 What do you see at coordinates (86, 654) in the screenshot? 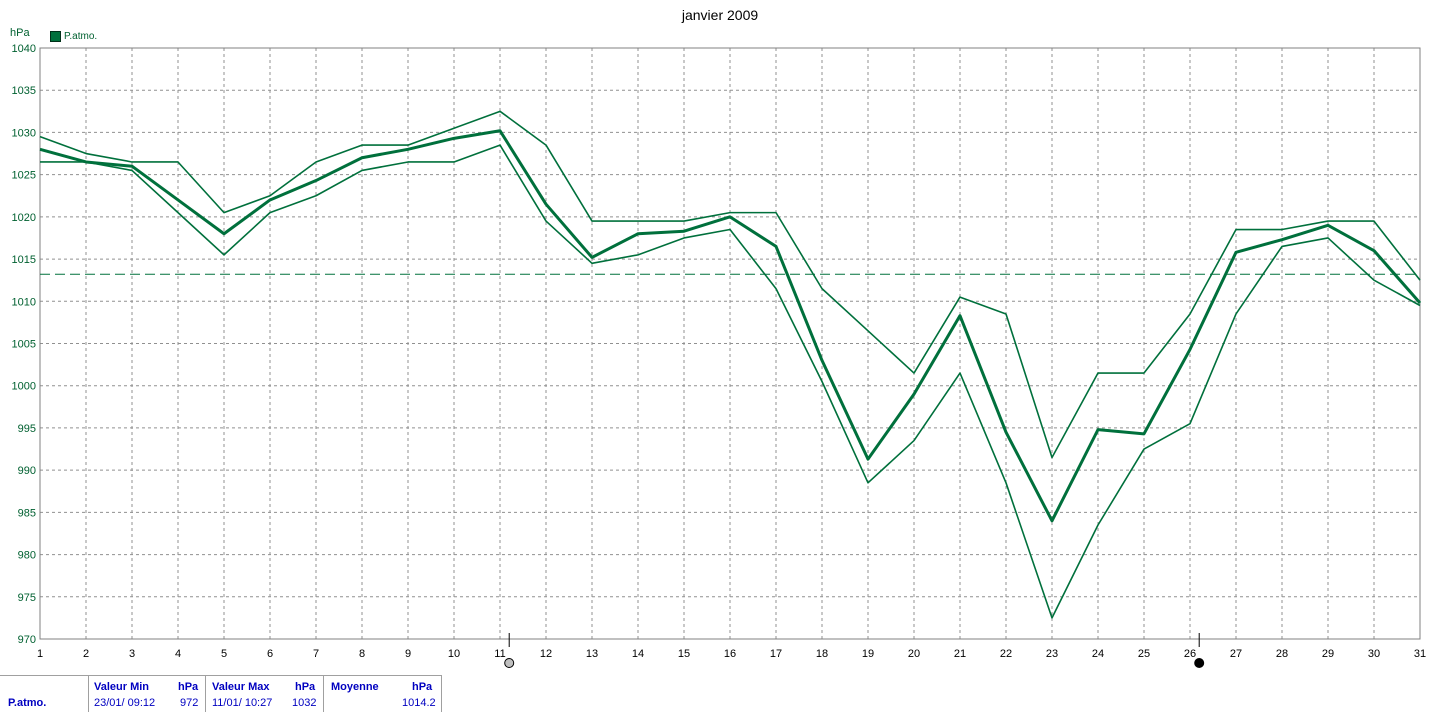
I see `x-tick-label: 2` at bounding box center [86, 654].